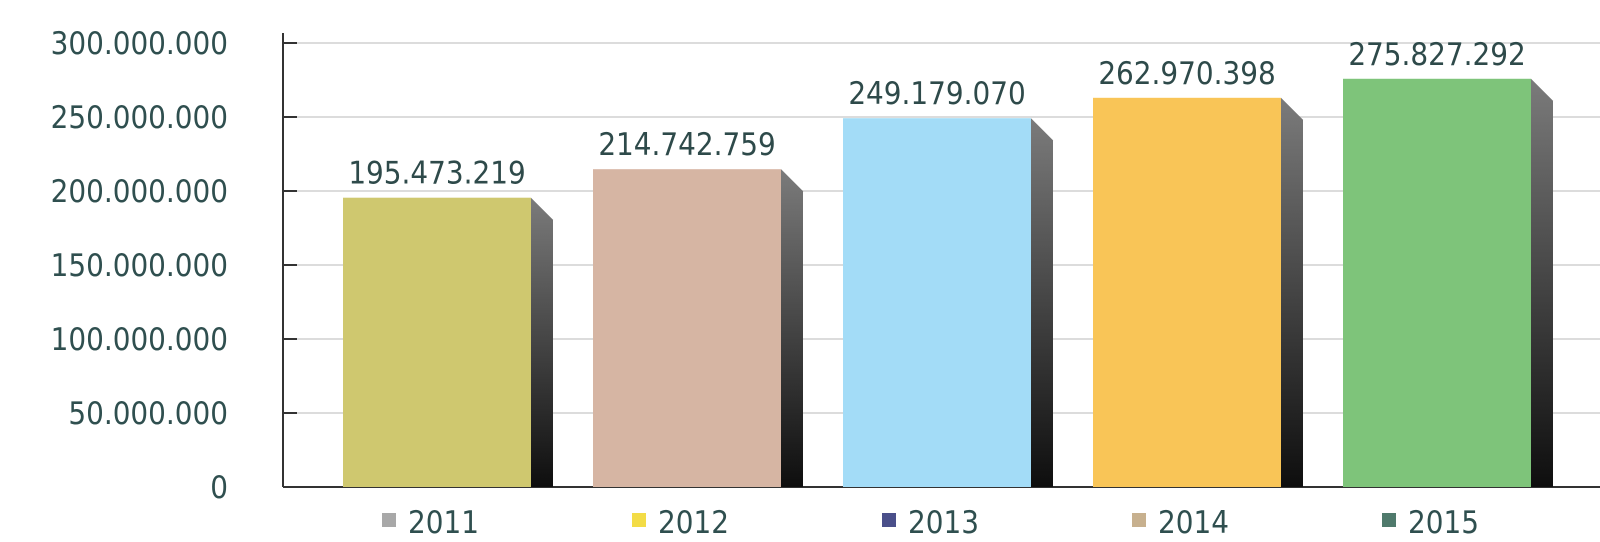  What do you see at coordinates (936, 94) in the screenshot?
I see `data-label: 249.179.070` at bounding box center [936, 94].